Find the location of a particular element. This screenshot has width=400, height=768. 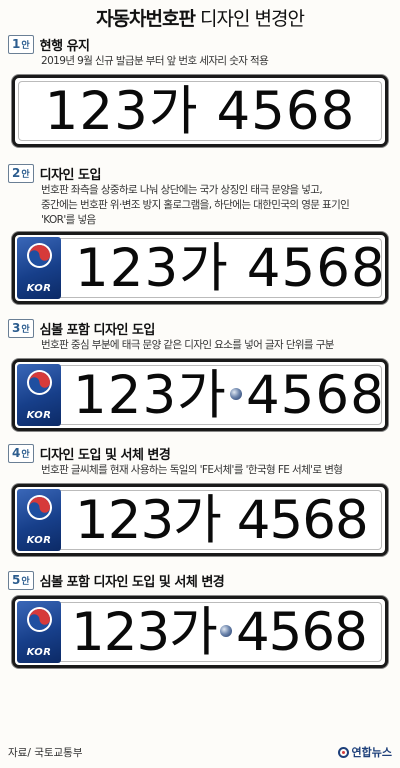

option-title: 심볼 포함 디자인 도입 및 서체 변경 is located at coordinates (132, 582).